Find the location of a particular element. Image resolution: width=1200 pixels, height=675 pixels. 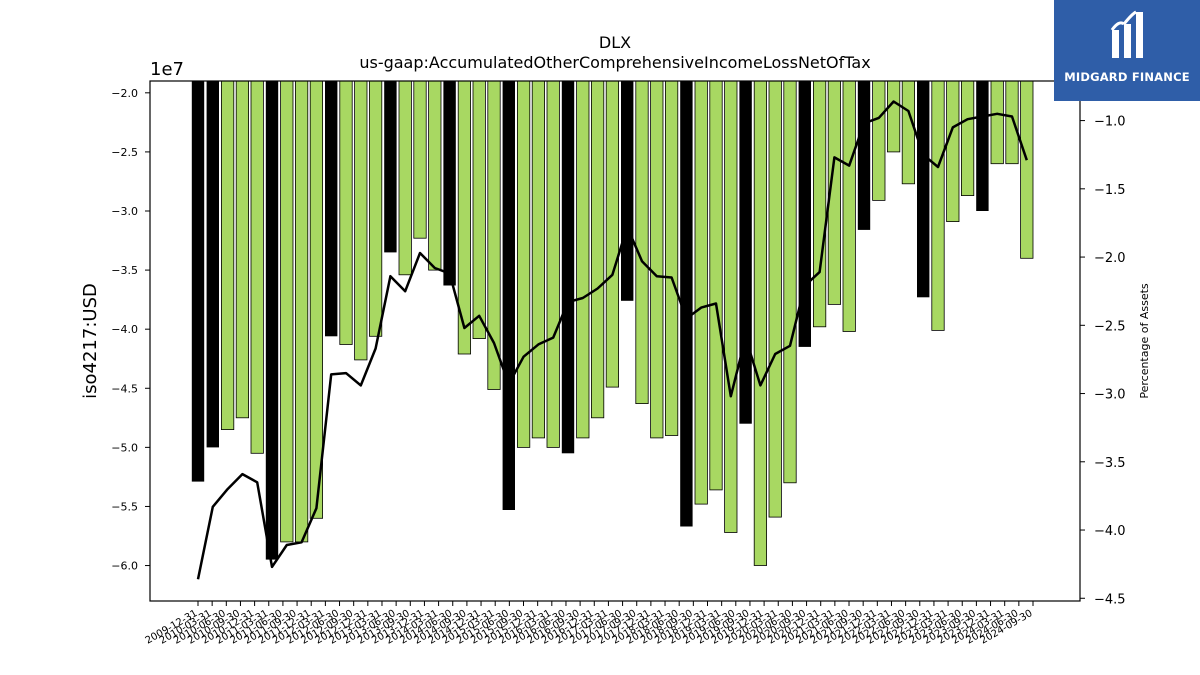

chart-title: DLX is located at coordinates (615, 42).